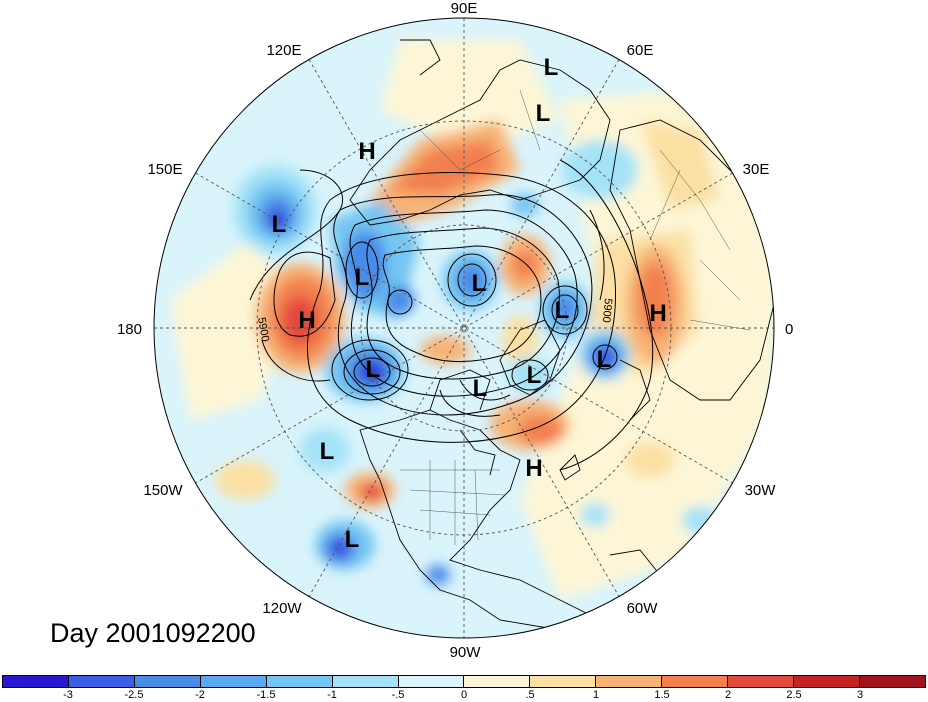 The width and height of the screenshot is (928, 702). What do you see at coordinates (282, 608) in the screenshot?
I see `lon-label-120w: 120W` at bounding box center [282, 608].